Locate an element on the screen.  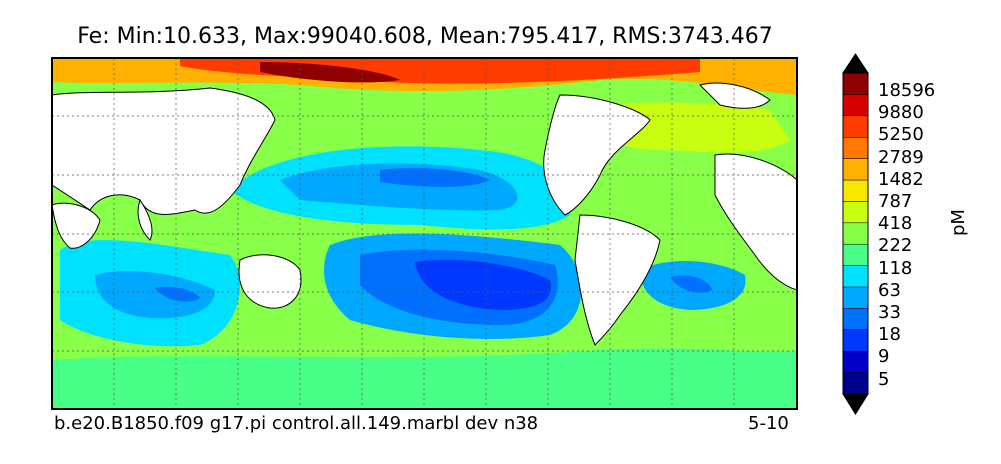
south-america is located at coordinates (617, 280).